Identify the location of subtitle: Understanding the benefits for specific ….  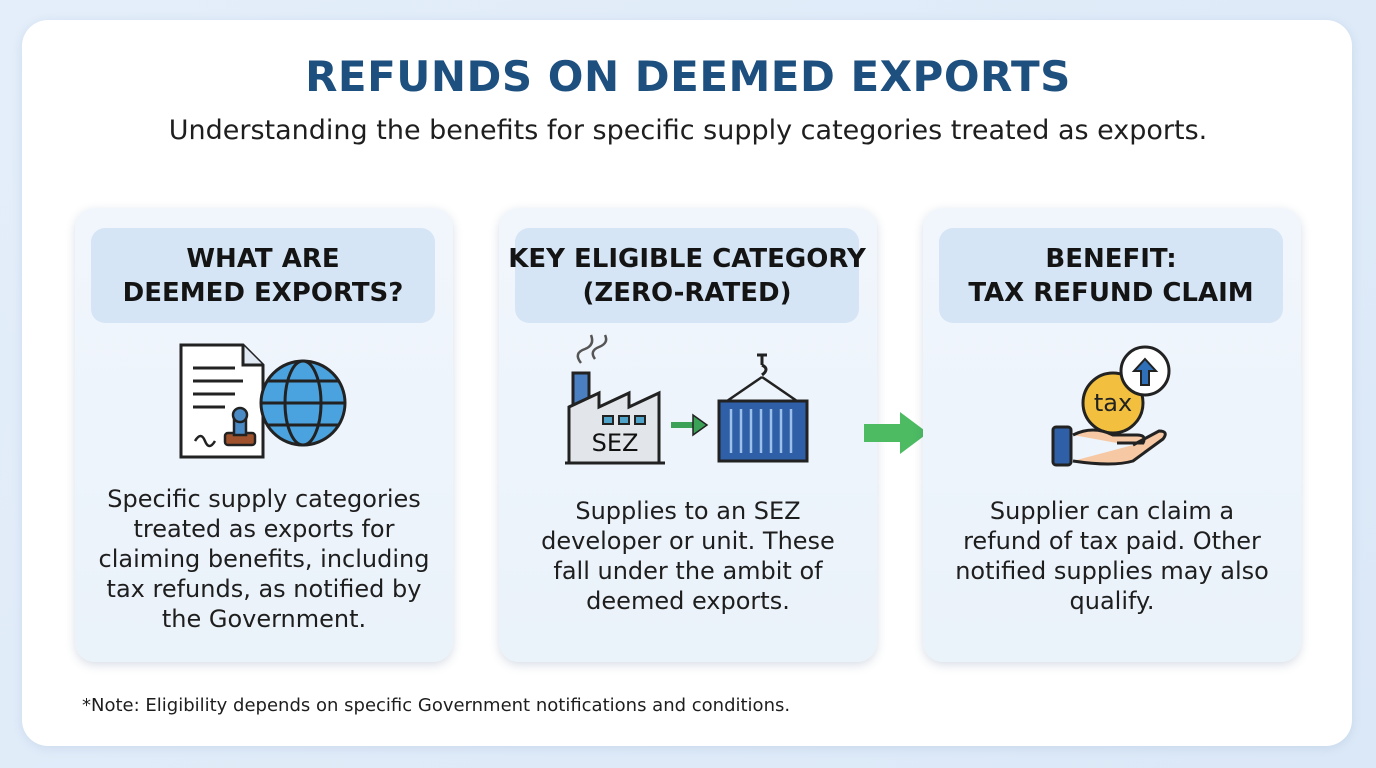
(688, 130).